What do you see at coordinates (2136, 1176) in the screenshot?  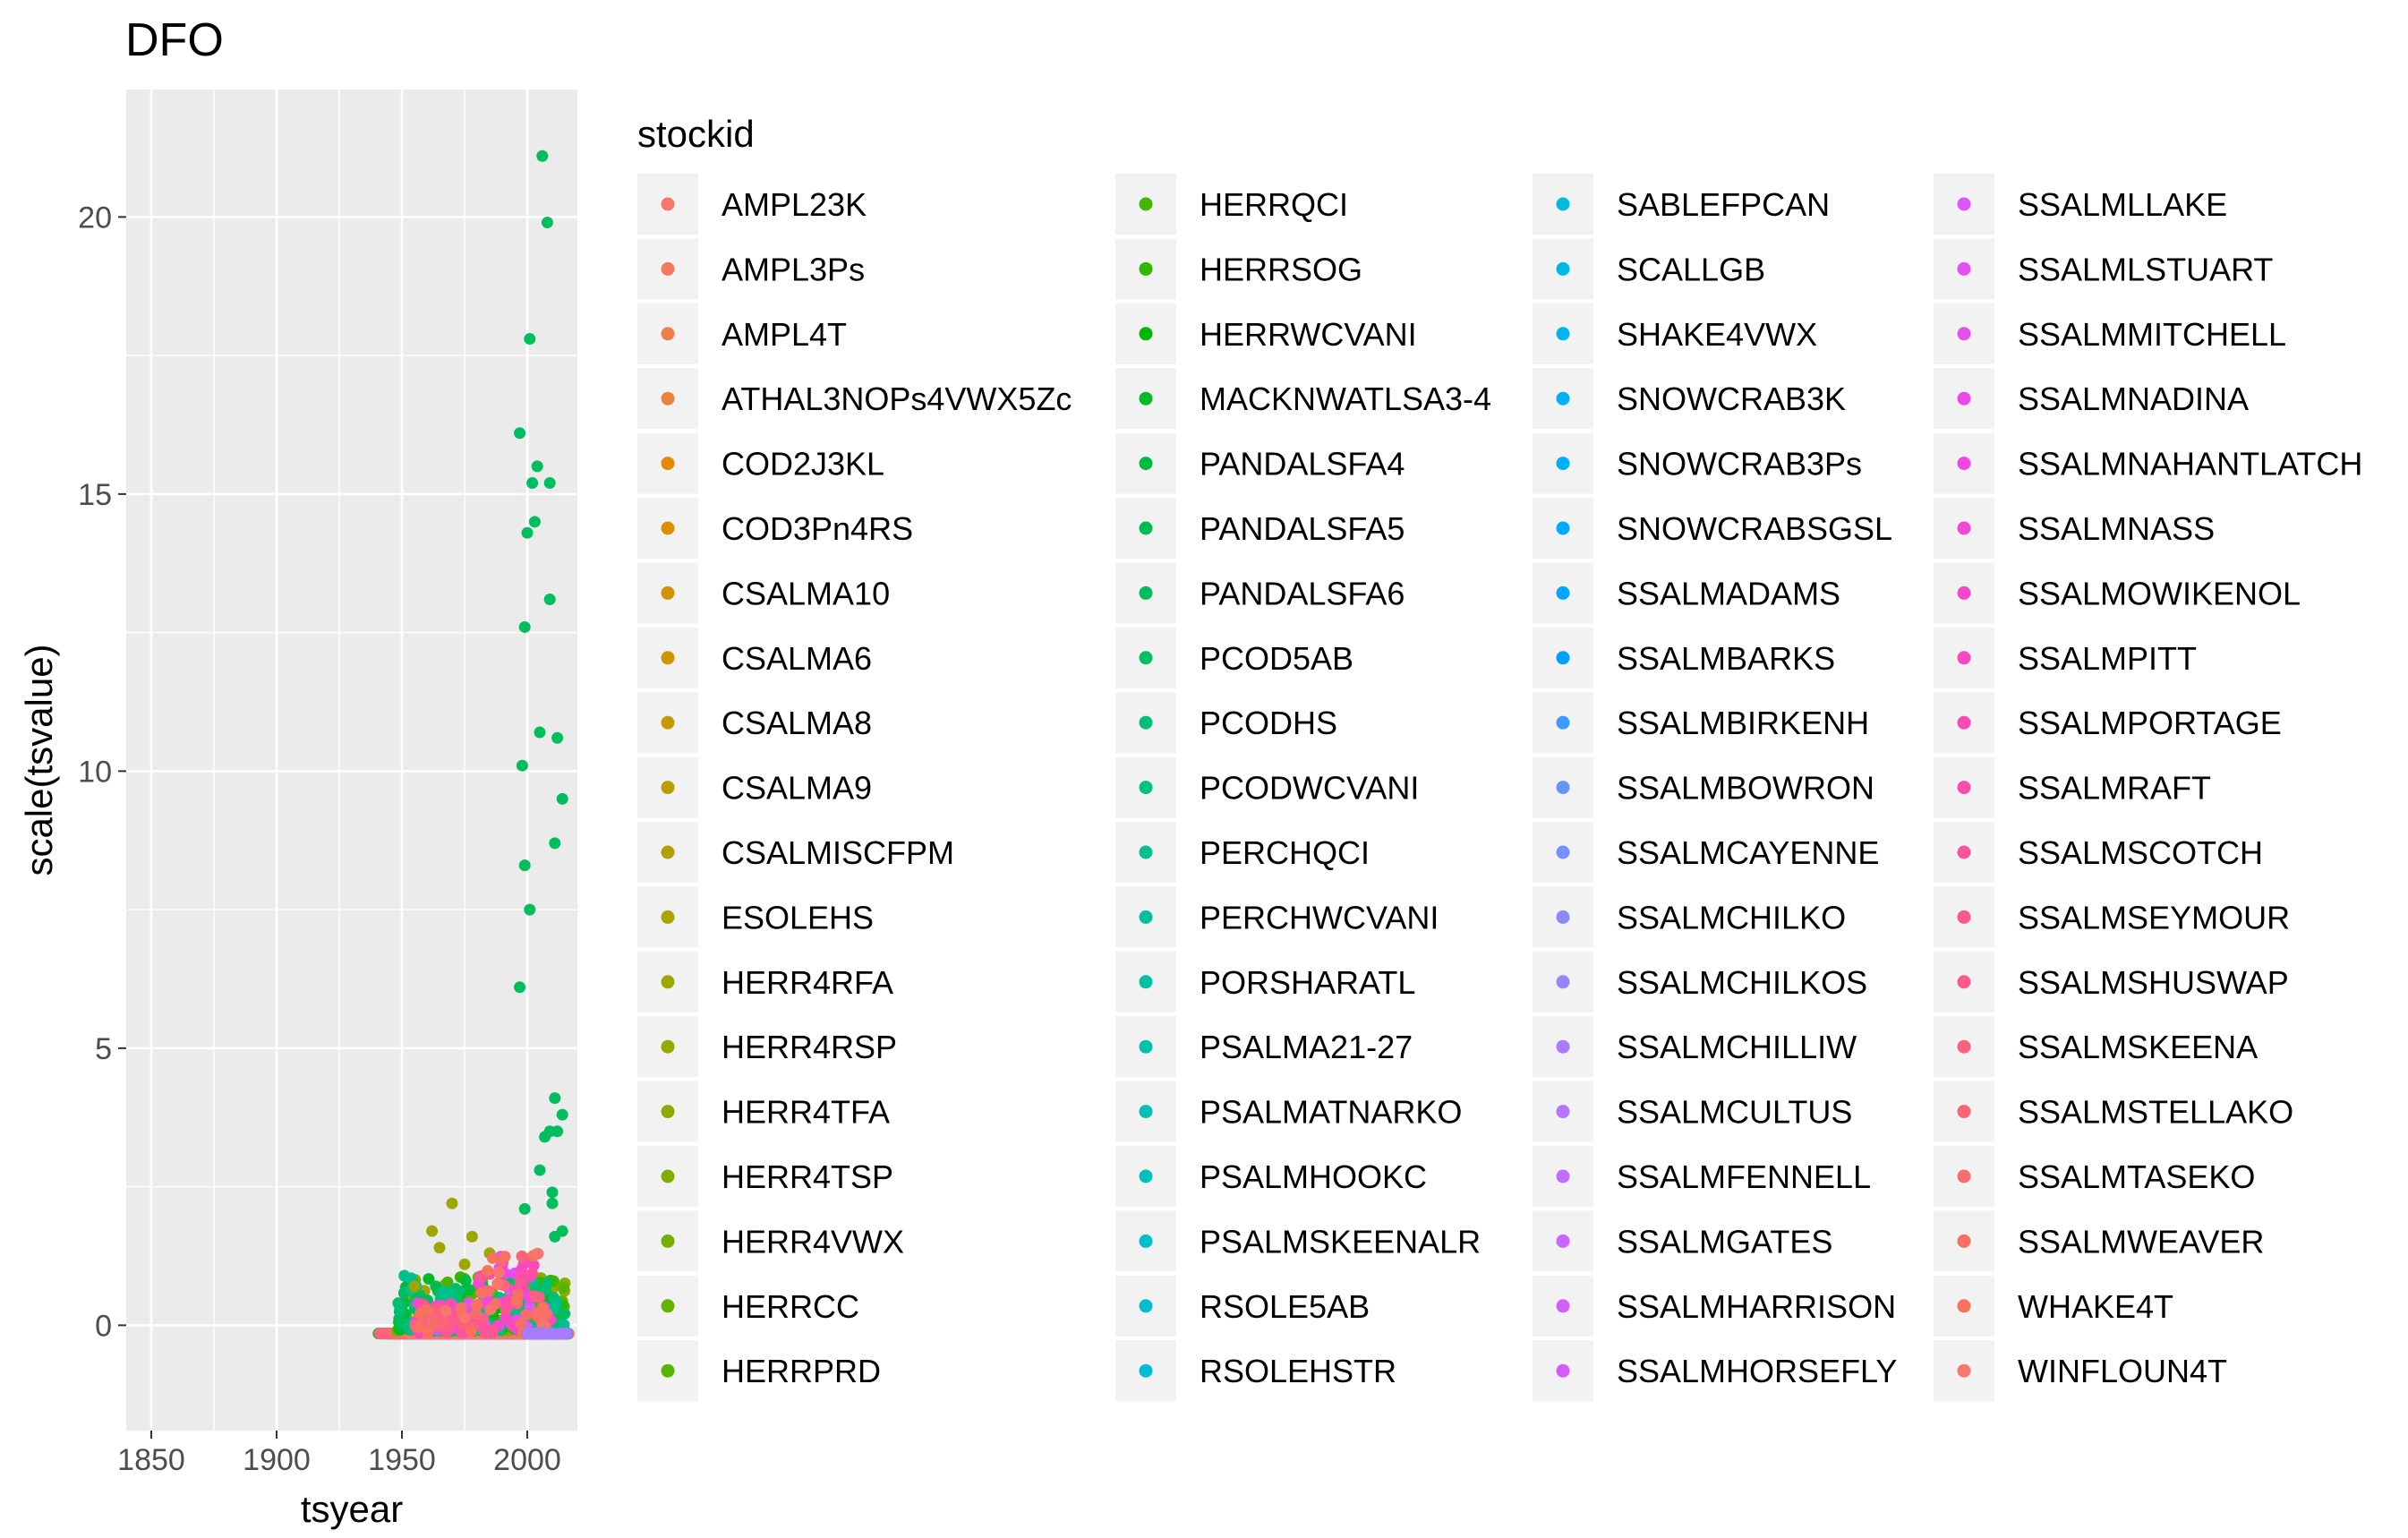 I see `legend-label: SSALMTASEKO` at bounding box center [2136, 1176].